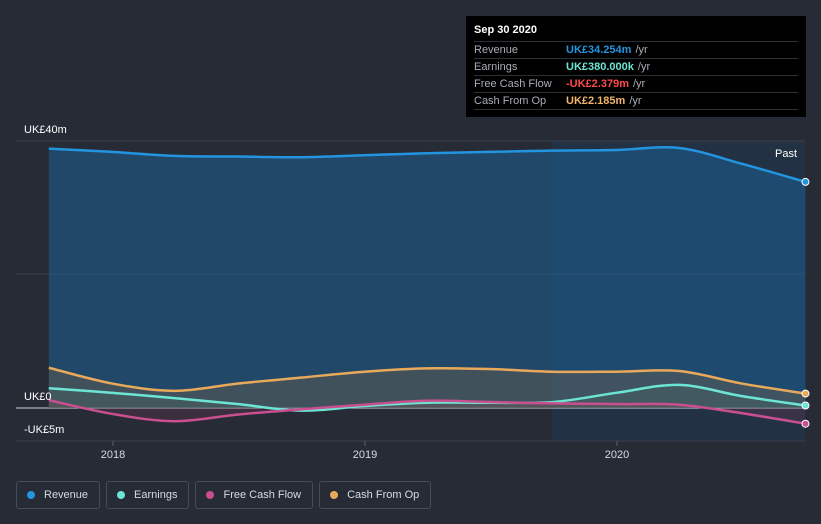 This screenshot has width=821, height=524. Describe the element at coordinates (210, 495) in the screenshot. I see `free-cash-flow-dot-icon` at that location.